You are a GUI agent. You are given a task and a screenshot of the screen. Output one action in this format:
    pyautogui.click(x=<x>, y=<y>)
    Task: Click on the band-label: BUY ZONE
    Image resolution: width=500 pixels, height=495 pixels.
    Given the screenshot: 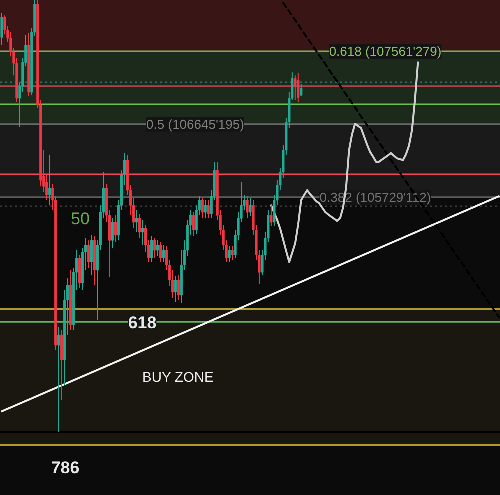 What is the action you would take?
    pyautogui.click(x=178, y=377)
    